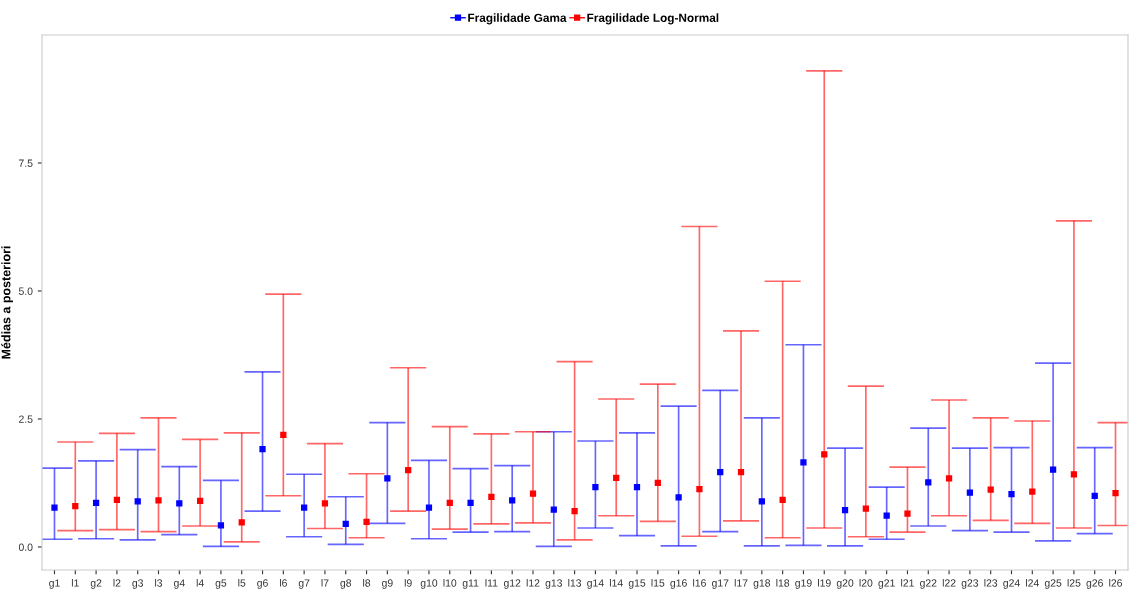 The image size is (1132, 590). What do you see at coordinates (1032, 583) in the screenshot?
I see `x-tick-label: l24` at bounding box center [1032, 583].